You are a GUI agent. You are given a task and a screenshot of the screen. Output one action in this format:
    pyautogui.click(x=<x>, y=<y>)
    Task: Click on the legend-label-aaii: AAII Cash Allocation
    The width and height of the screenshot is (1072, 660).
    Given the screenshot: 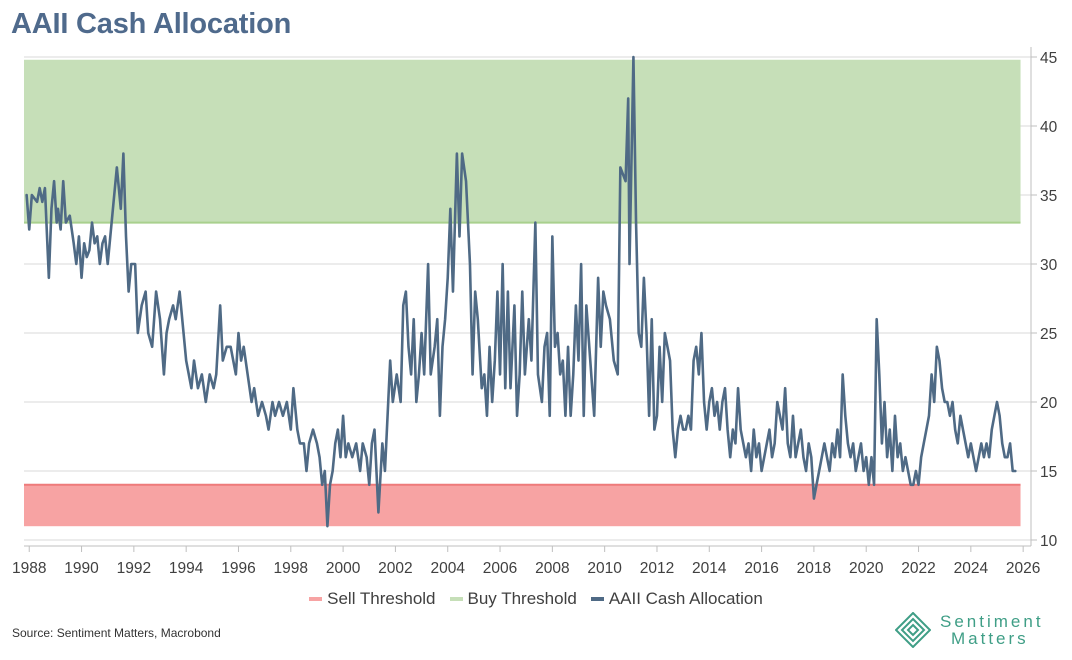 What is the action you would take?
    pyautogui.click(x=685, y=598)
    